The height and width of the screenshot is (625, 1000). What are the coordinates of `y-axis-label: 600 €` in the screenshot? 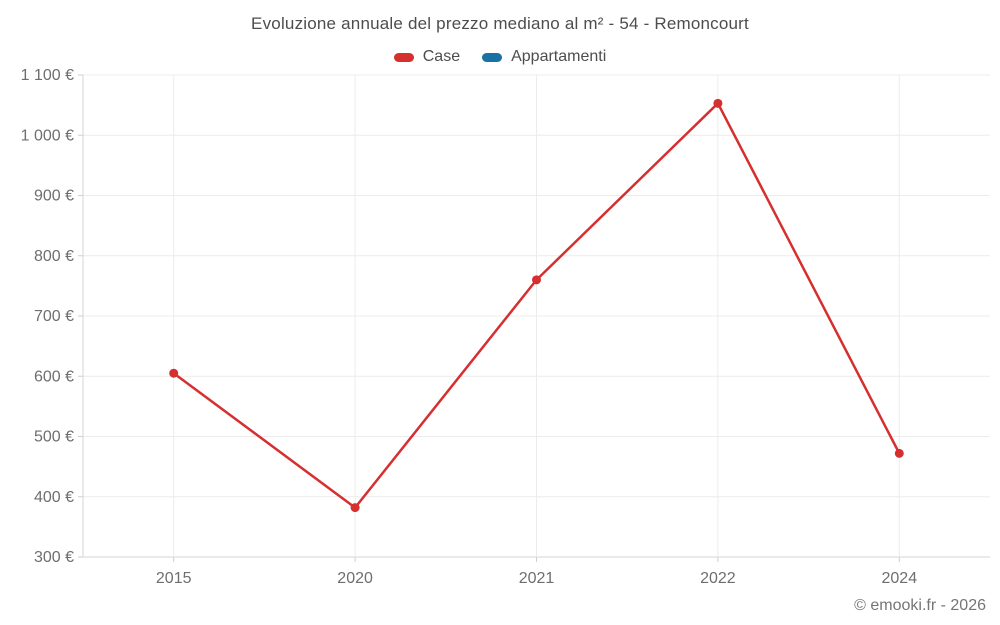 It's located at (54, 376).